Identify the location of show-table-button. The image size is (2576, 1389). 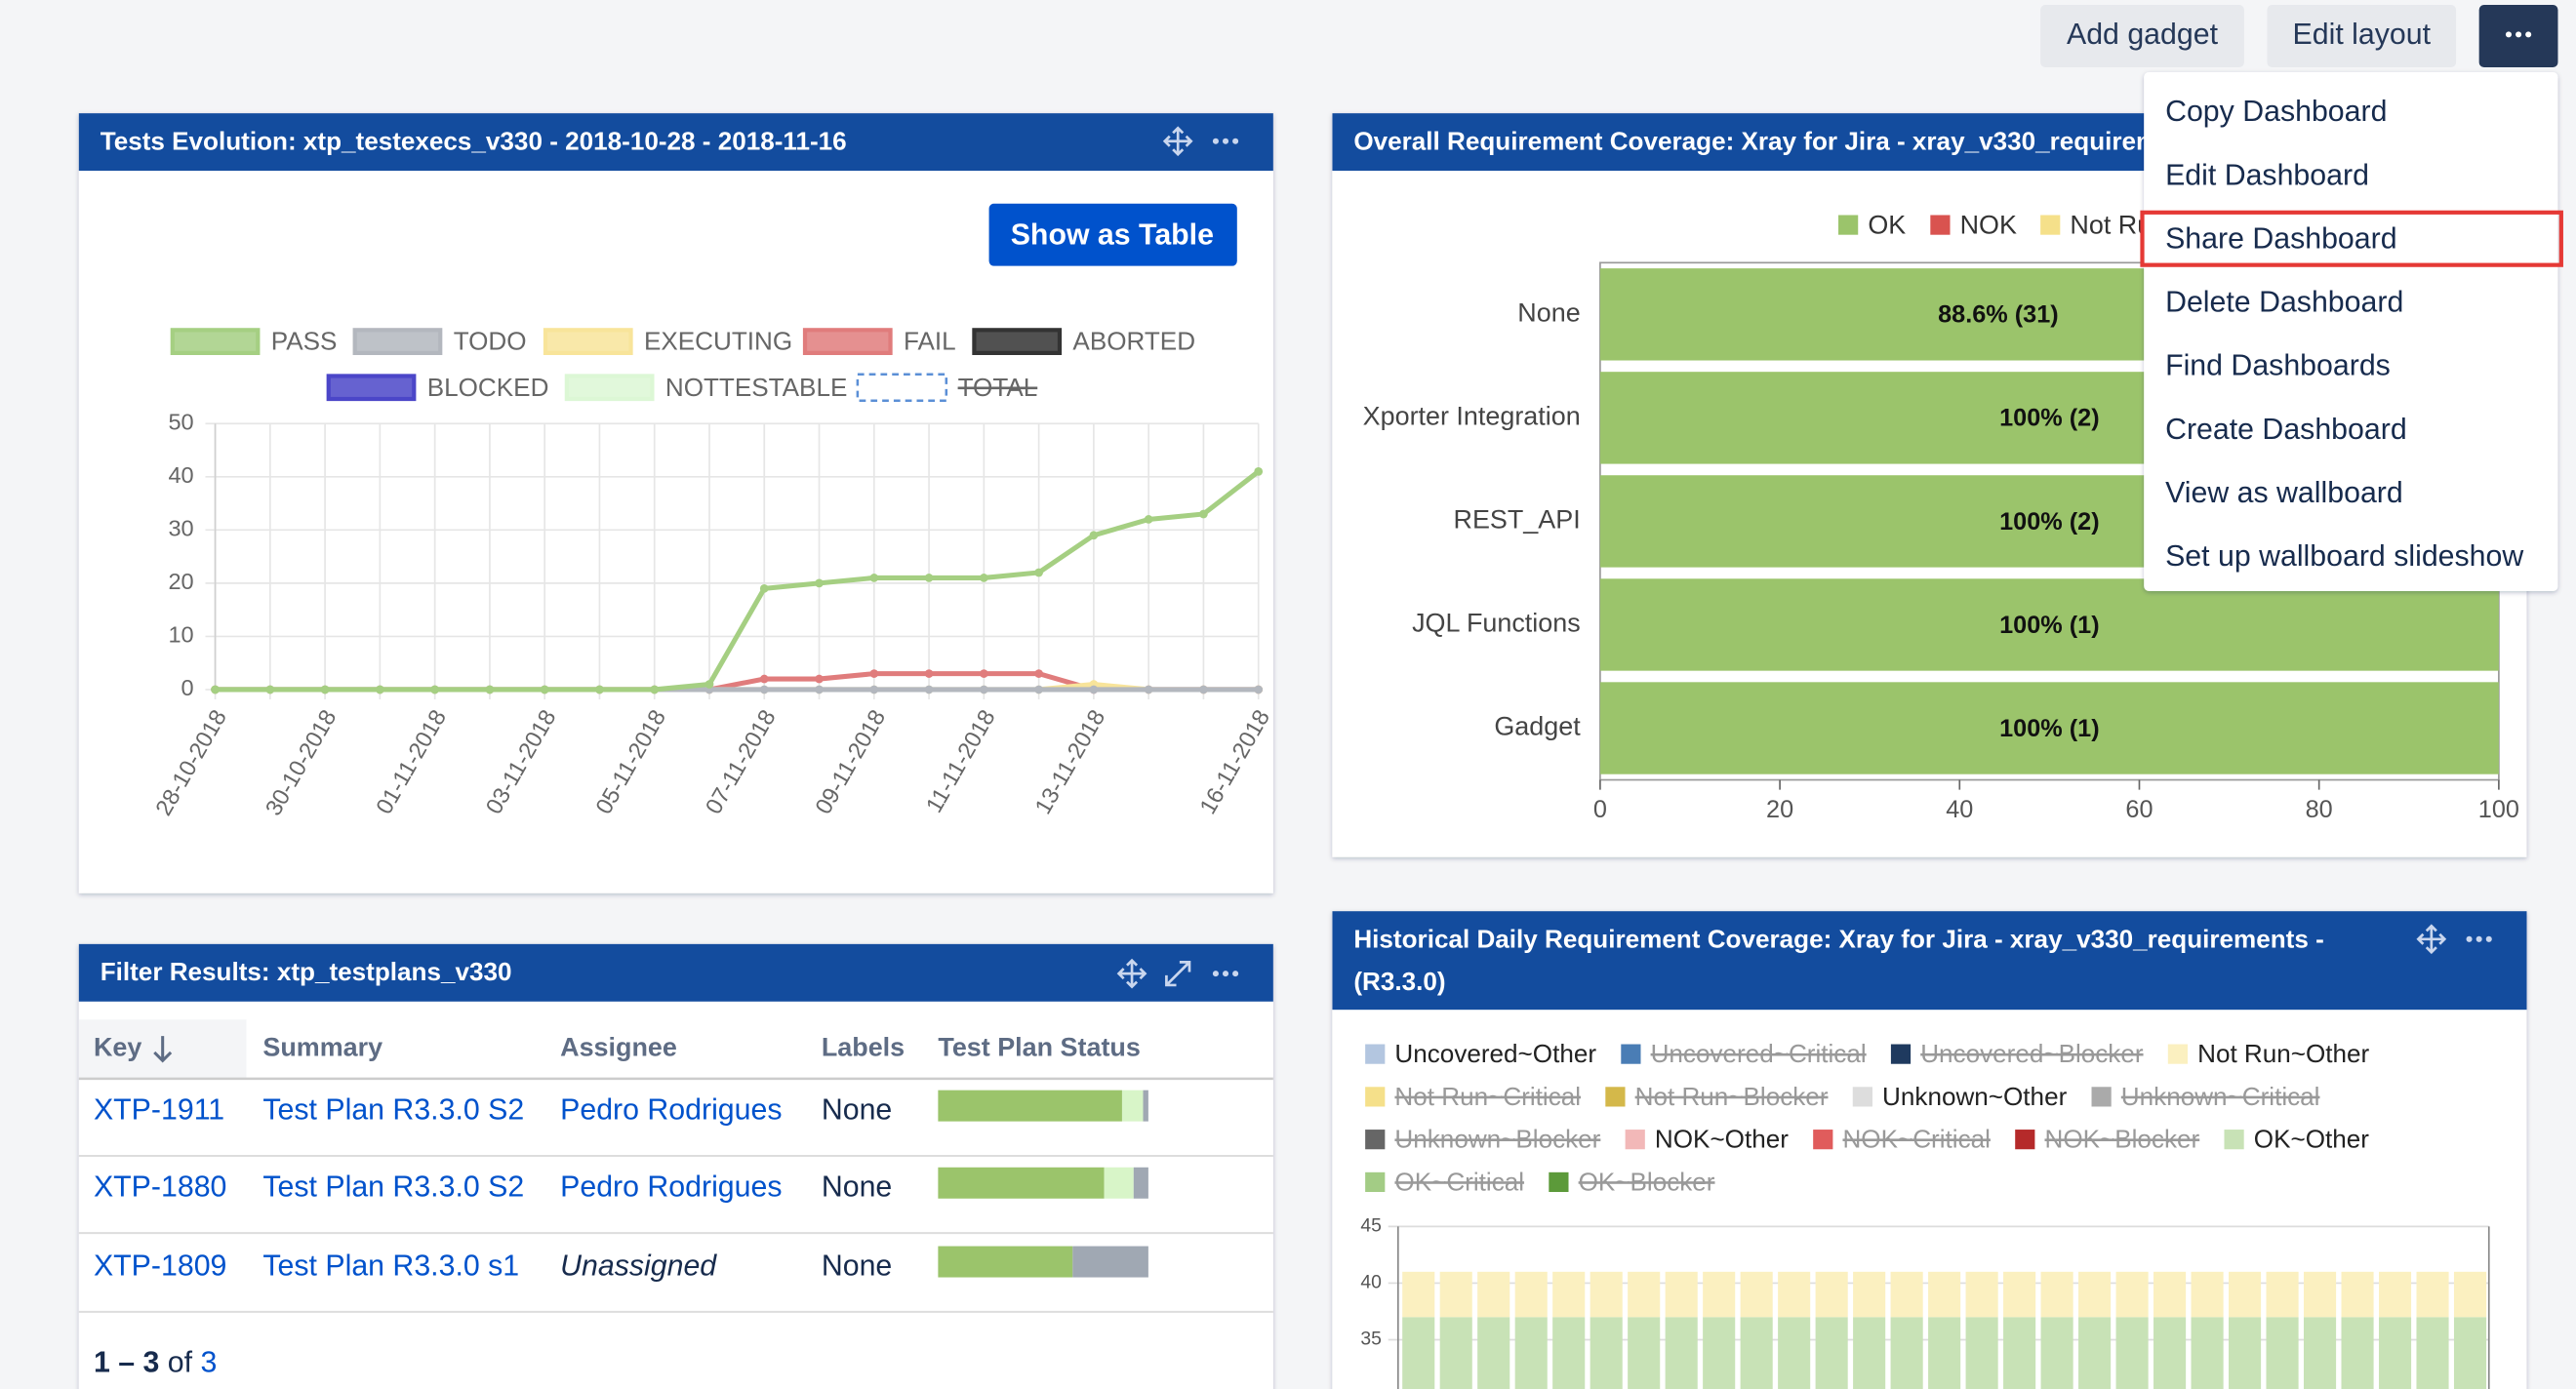
(1112, 234).